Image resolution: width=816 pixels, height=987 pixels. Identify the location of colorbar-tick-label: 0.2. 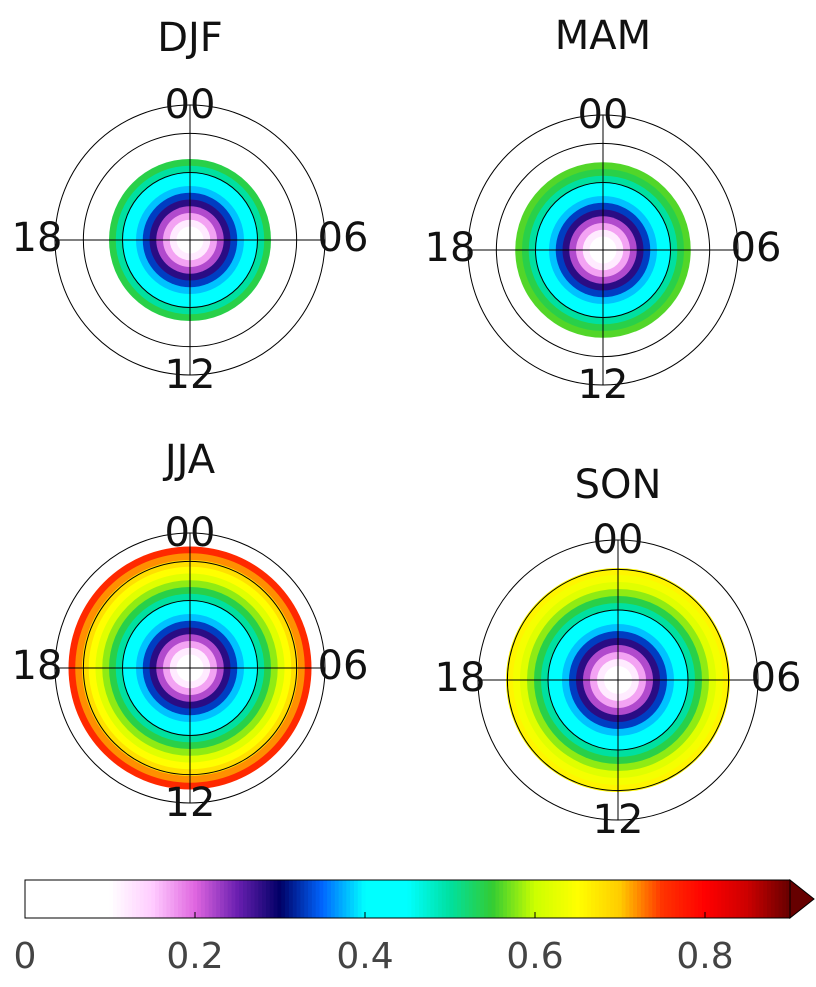
(194, 956).